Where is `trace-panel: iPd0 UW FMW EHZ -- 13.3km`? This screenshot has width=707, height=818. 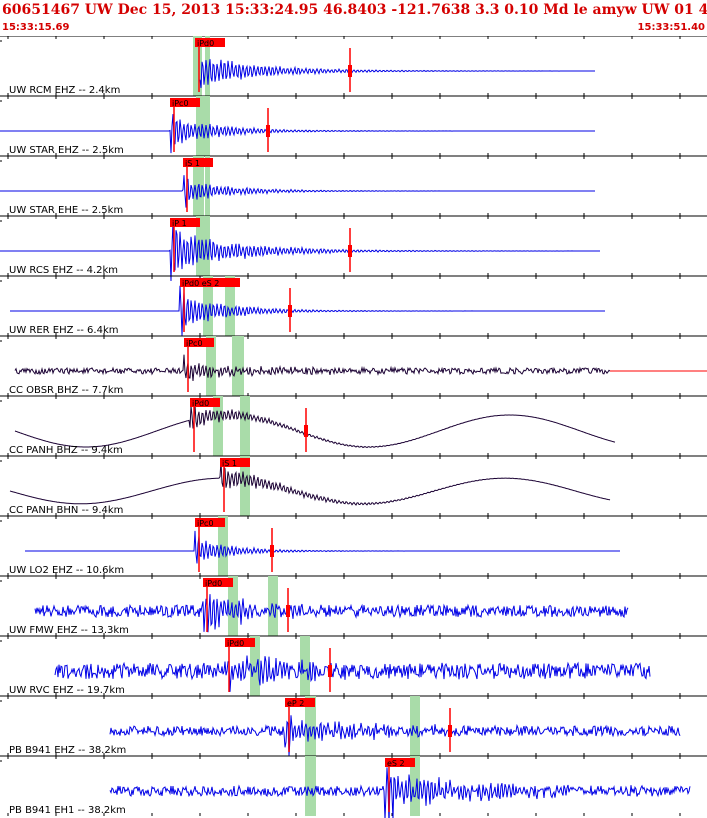 trace-panel: iPd0 UW FMW EHZ -- 13.3km is located at coordinates (353, 605).